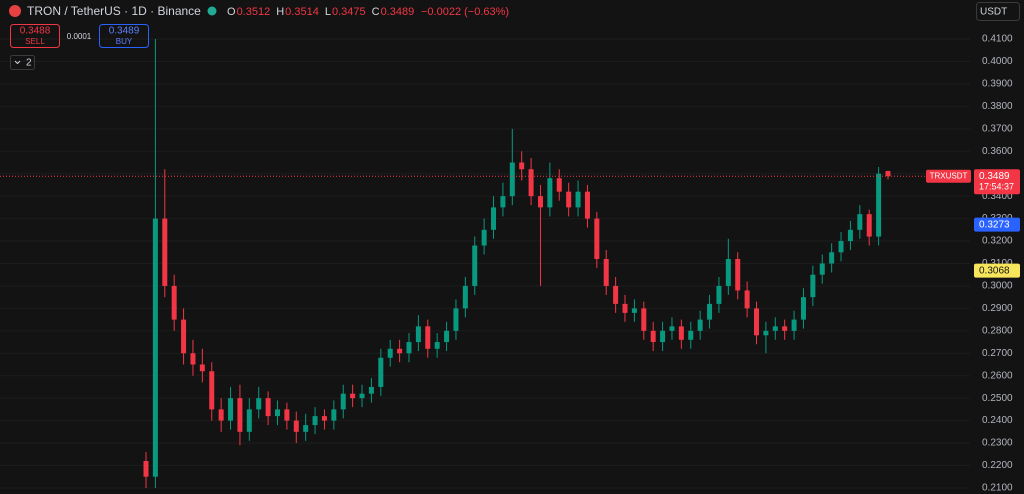  Describe the element at coordinates (996, 187) in the screenshot. I see `countdown: 17:54:37` at that location.